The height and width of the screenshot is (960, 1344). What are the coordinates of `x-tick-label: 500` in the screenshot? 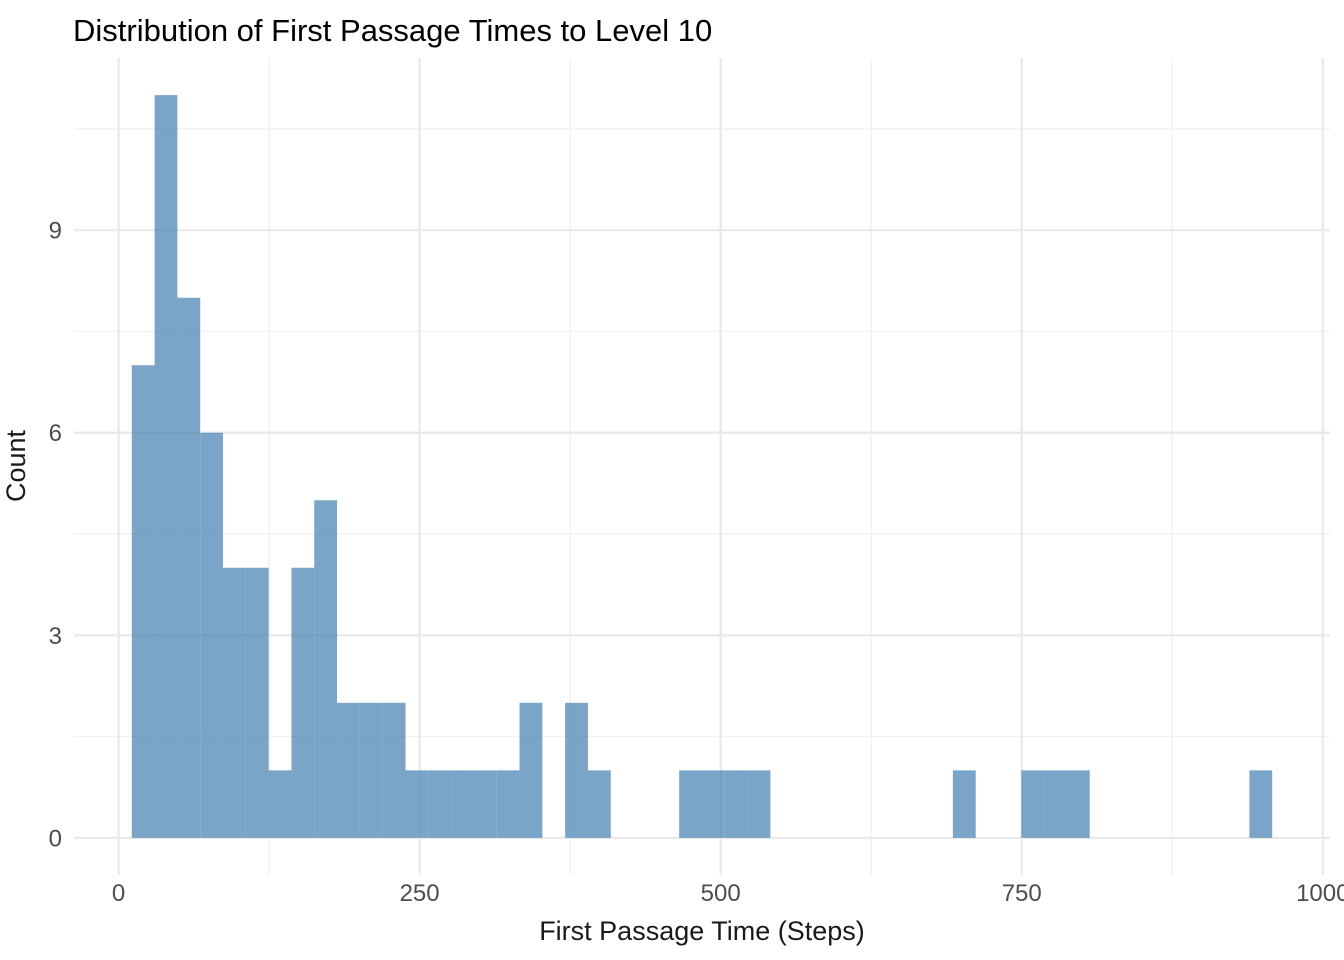 It's located at (721, 893).